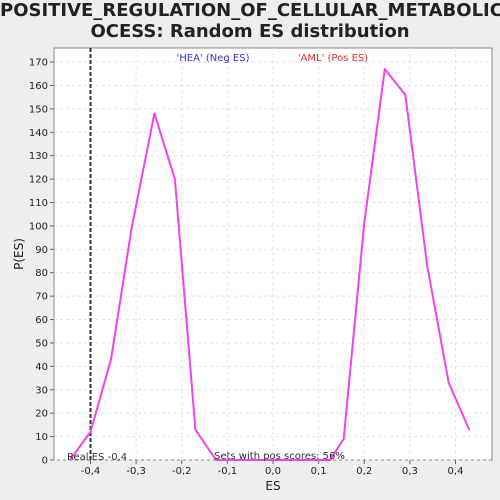 This screenshot has height=500, width=500. I want to click on x-tick-label: -0,1, so click(228, 471).